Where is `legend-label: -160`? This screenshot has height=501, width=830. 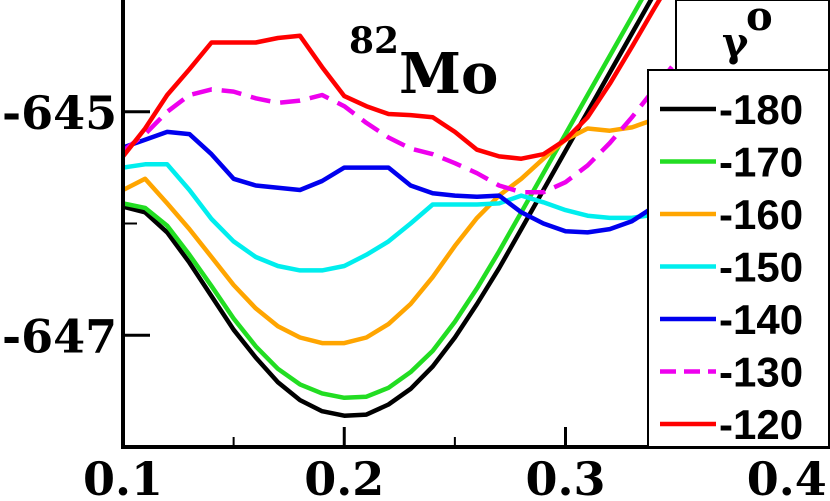
legend-label: -160 is located at coordinates (761, 214).